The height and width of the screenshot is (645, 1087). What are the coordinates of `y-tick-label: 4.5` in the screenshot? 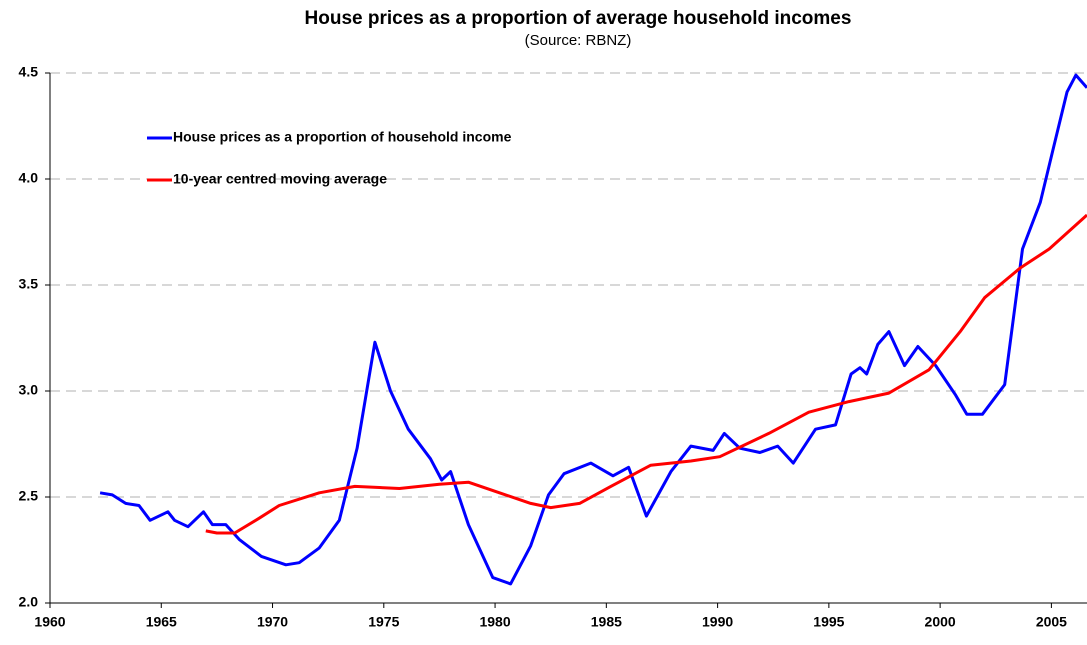 It's located at (29, 72).